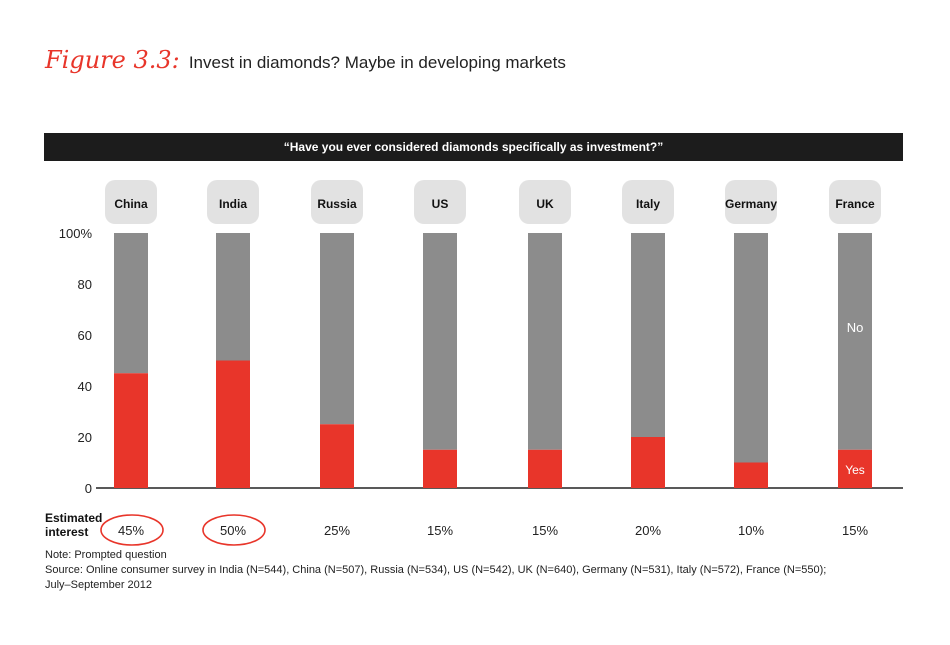  I want to click on y-tick-label: 60, so click(85, 335).